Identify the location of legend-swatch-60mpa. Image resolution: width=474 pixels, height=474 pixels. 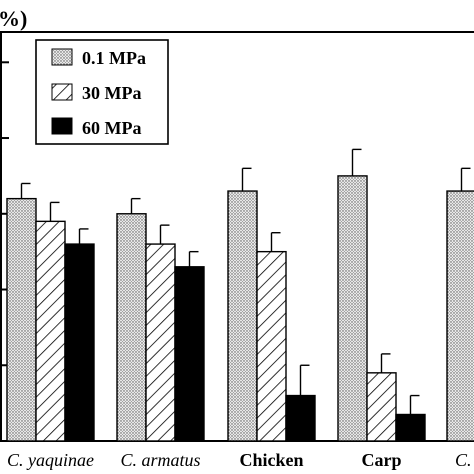
(62, 126).